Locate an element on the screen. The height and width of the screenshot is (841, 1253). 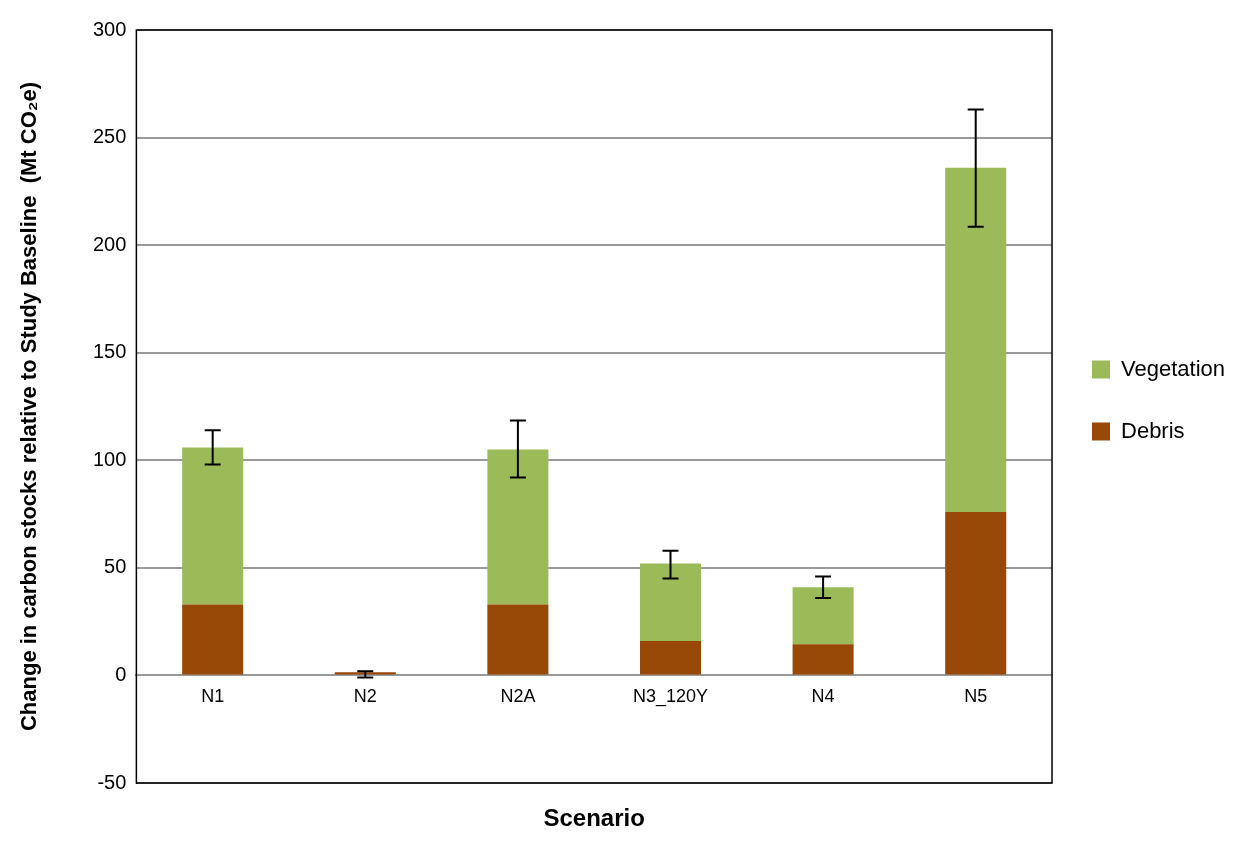
y-tick-label: 50 is located at coordinates (115, 566).